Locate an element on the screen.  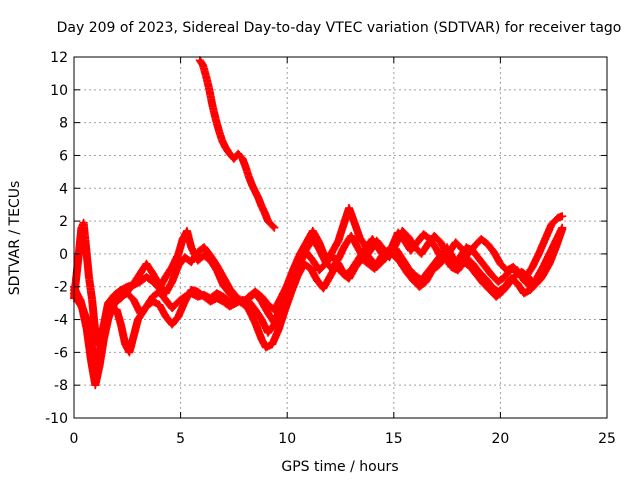
data-point-markers is located at coordinates (237, 144).